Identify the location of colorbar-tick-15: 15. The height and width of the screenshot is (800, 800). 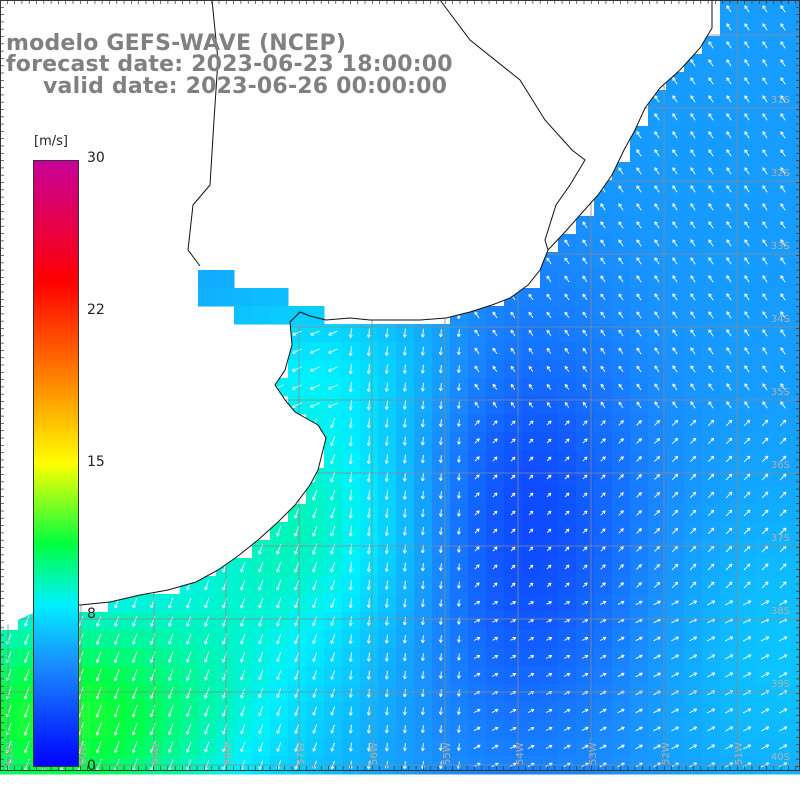
(96, 462).